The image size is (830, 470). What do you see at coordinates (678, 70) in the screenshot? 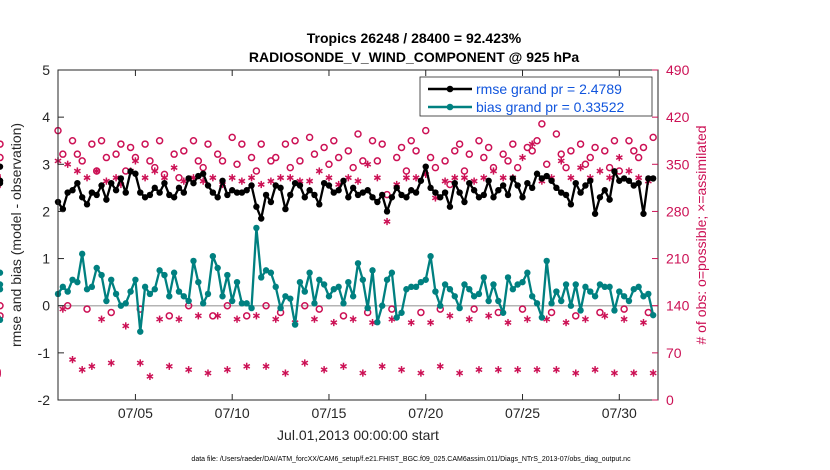
I see `right-tick-label: 490` at bounding box center [678, 70].